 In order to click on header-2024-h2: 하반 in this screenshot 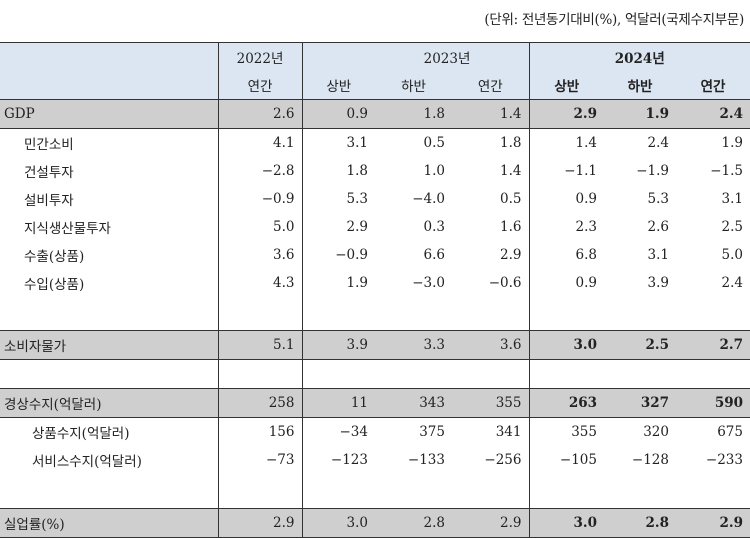, I will do `click(640, 85)`.